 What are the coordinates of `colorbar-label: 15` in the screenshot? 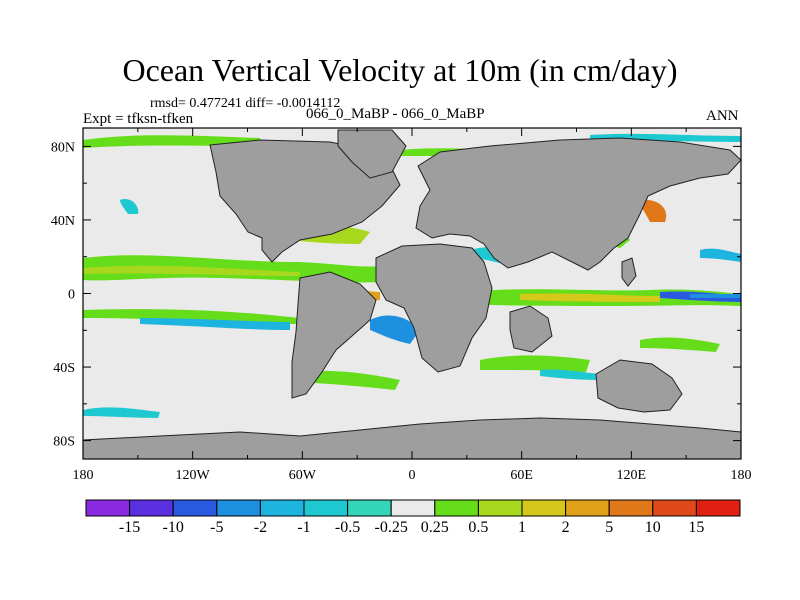 It's located at (696, 527).